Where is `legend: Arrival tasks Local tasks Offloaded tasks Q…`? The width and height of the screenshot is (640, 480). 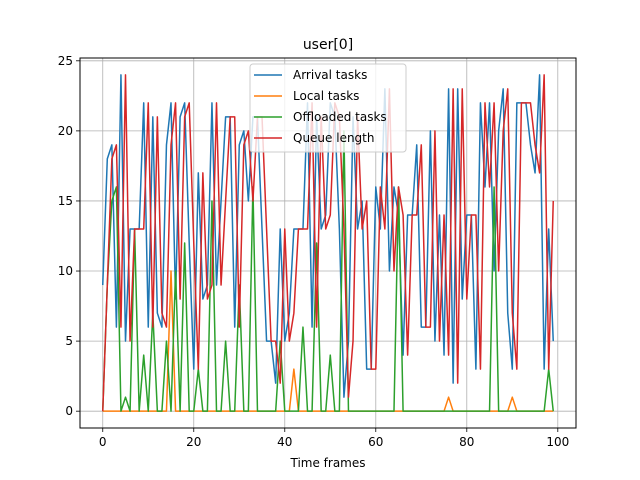
legend: Arrival tasks Local tasks Offloaded tasks Q… is located at coordinates (328, 108).